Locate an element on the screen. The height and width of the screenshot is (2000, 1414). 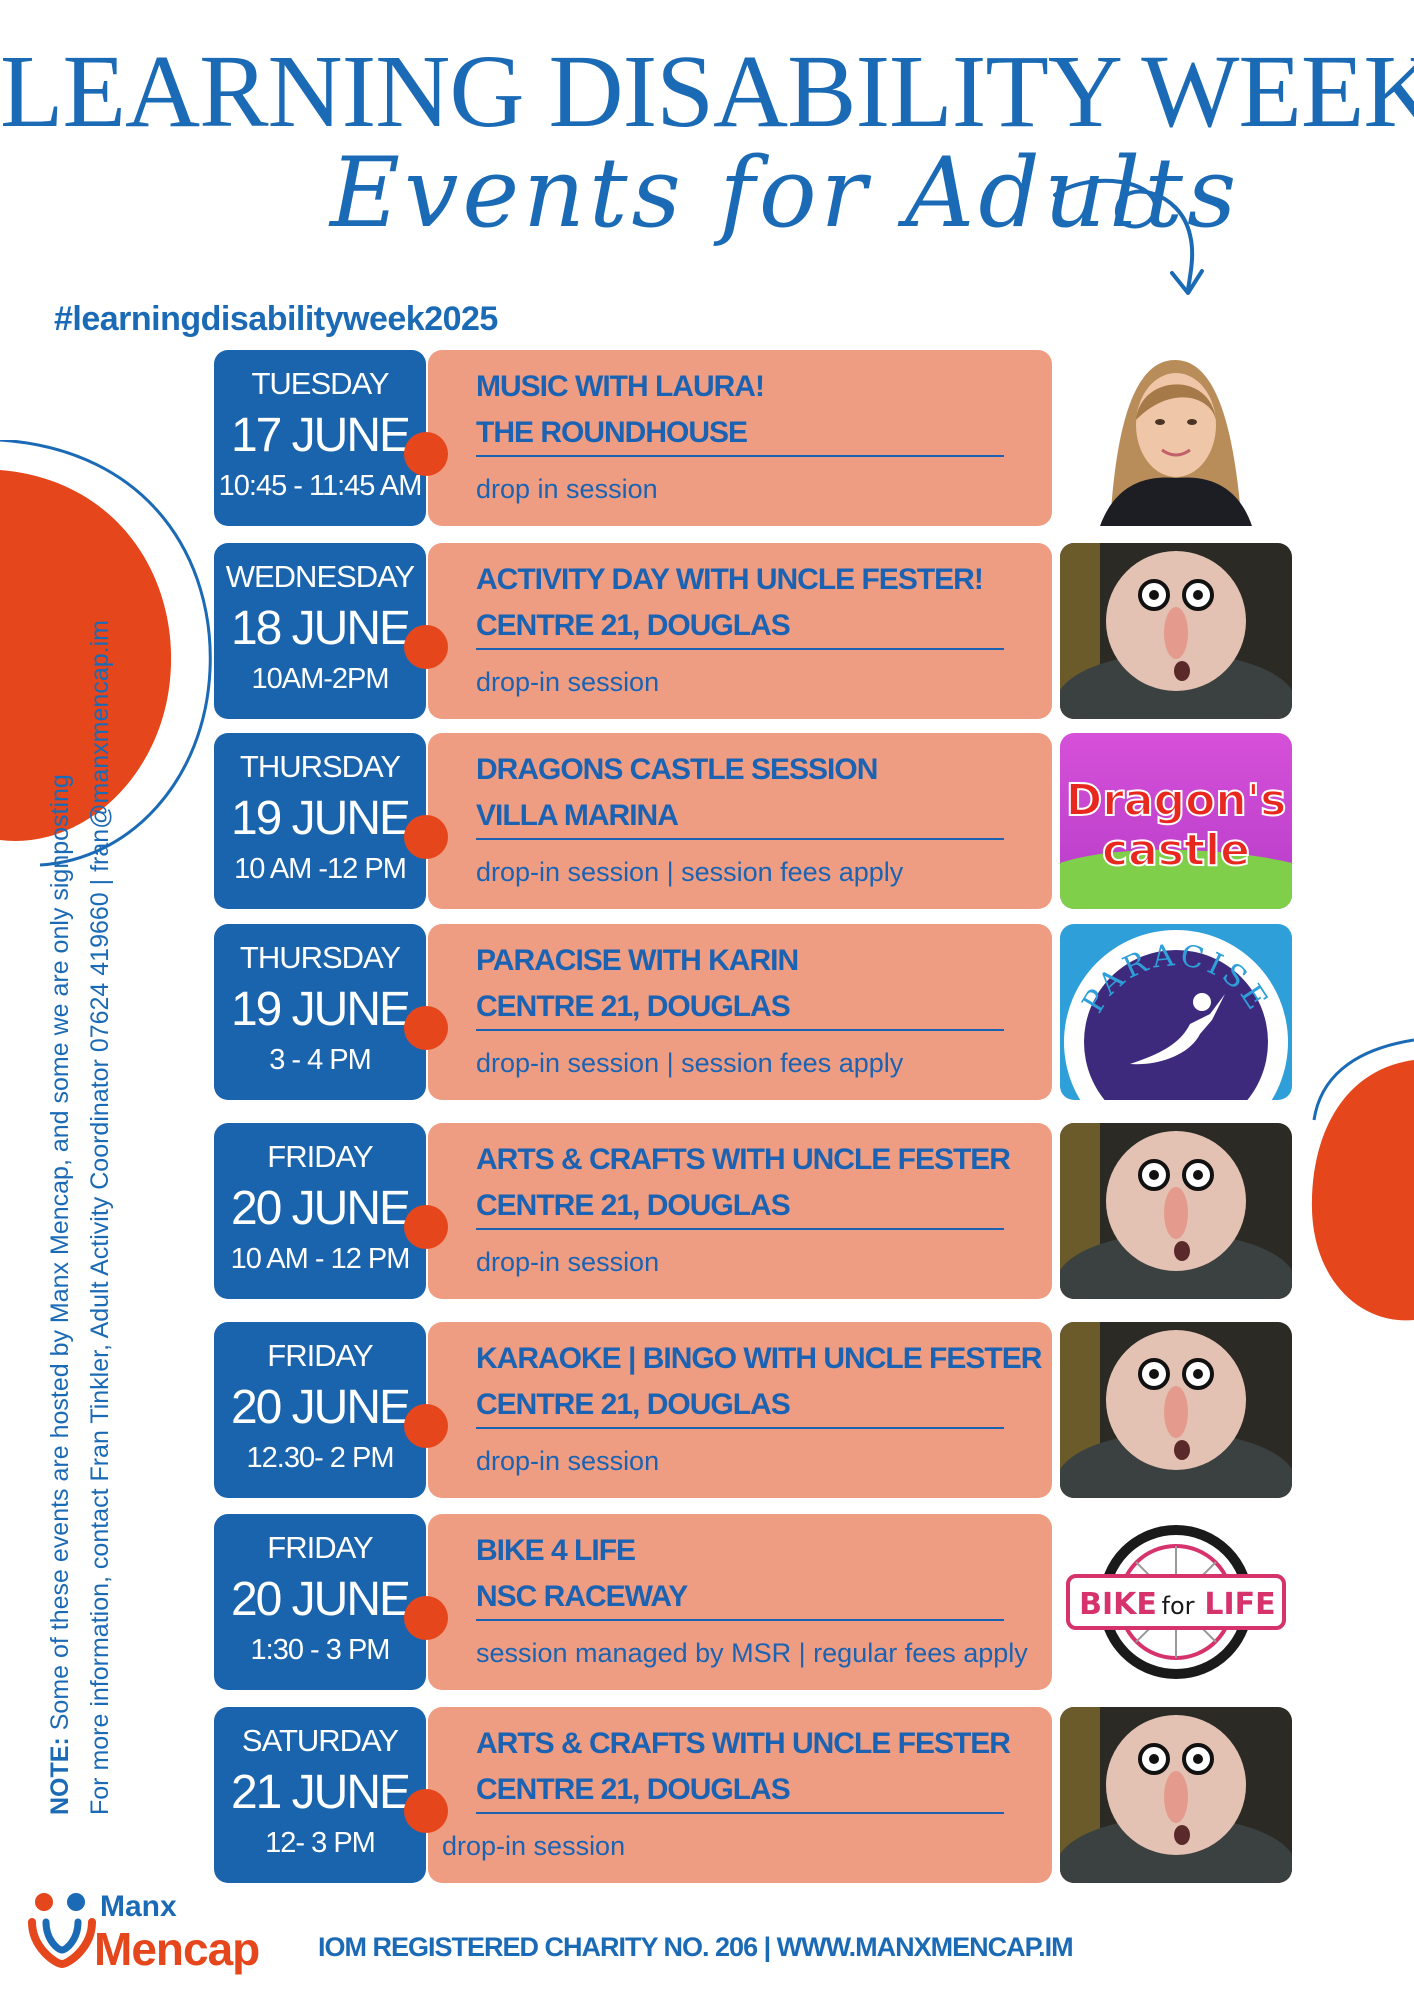
date-box: TUESDAY 17 JUNE 10:45 - 11:45 AM is located at coordinates (320, 438).